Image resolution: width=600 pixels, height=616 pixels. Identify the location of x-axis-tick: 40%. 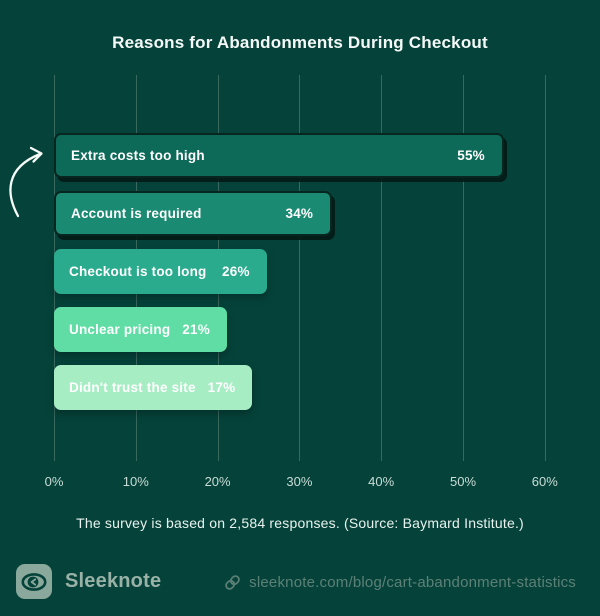
(381, 481).